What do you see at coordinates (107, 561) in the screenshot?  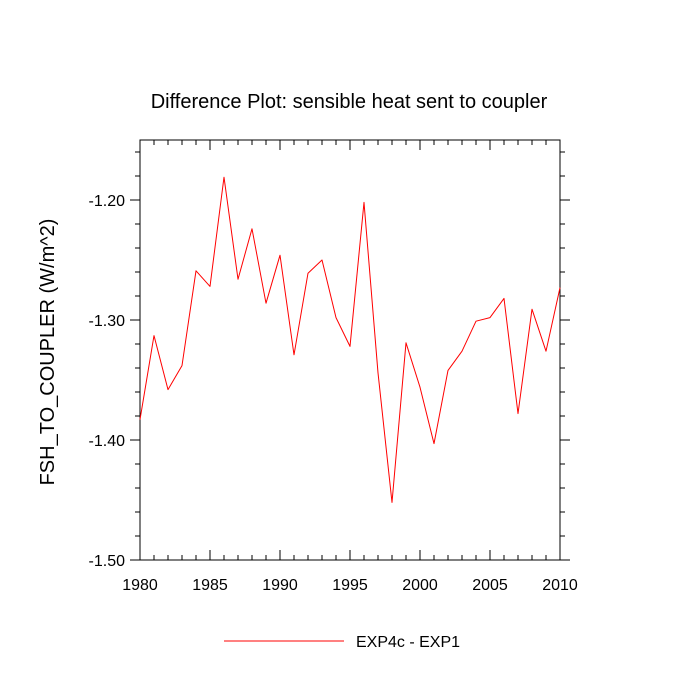 I see `y-tick-label: -1.50` at bounding box center [107, 561].